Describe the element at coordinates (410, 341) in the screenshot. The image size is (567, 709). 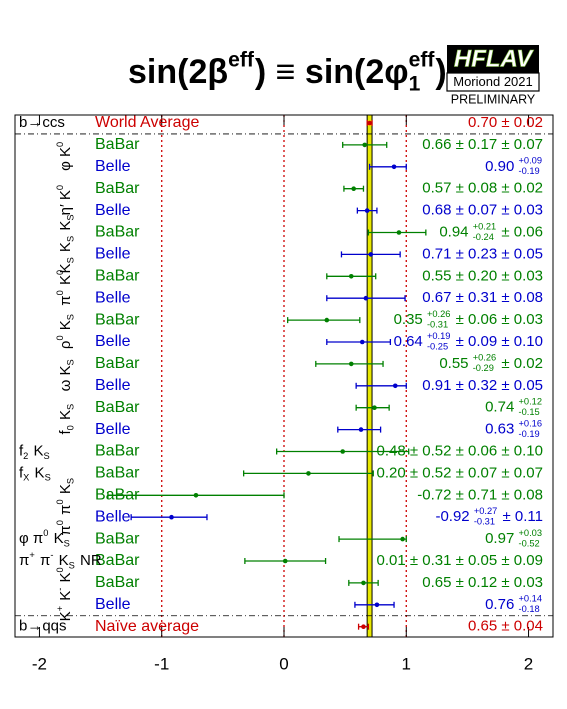
I see `text-run: 0.64` at that location.